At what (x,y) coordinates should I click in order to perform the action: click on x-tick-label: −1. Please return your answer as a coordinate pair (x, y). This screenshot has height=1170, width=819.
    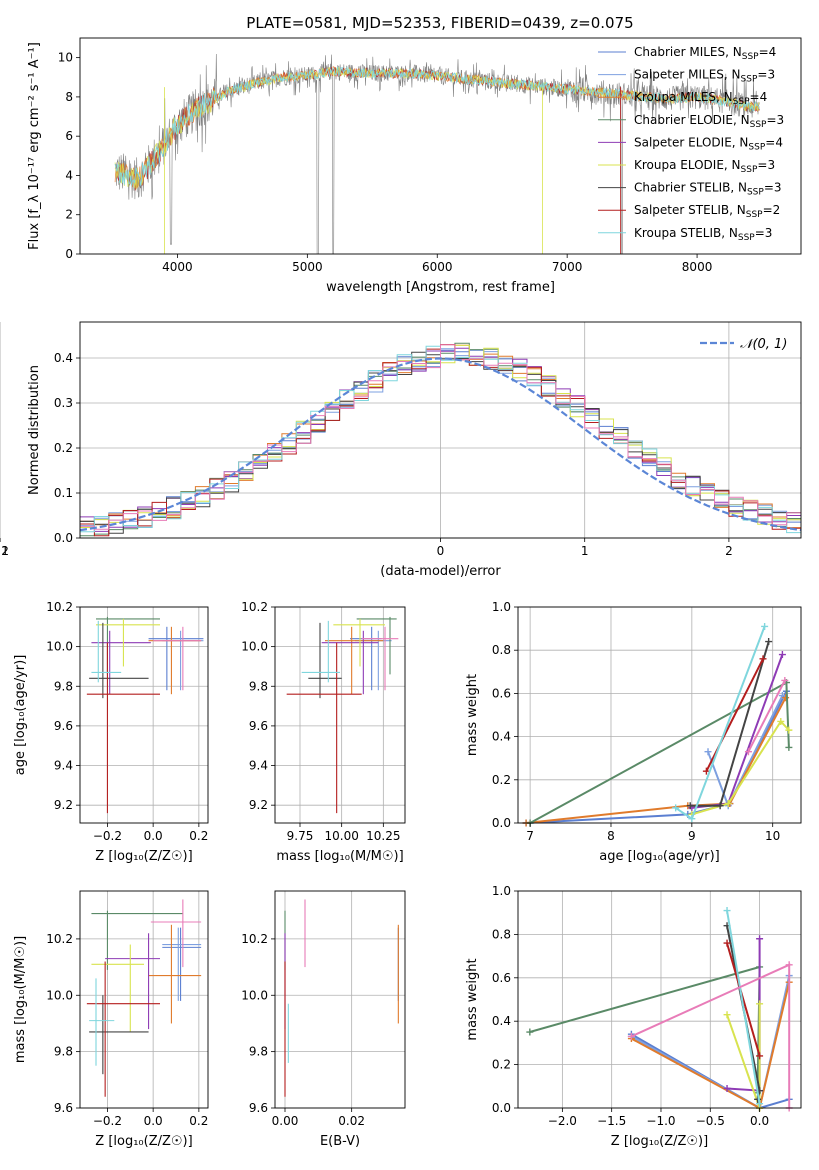
    Looking at the image, I should click on (4, 551).